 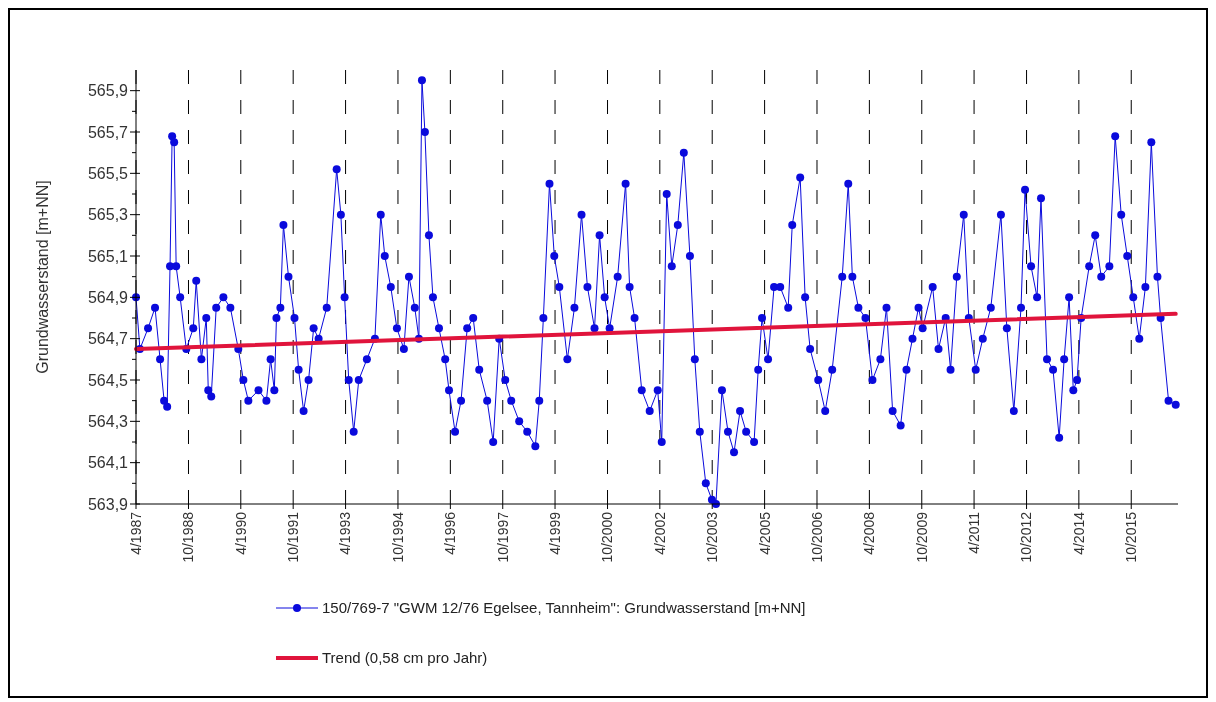 I want to click on y-tick-label: 565,3, so click(x=108, y=215).